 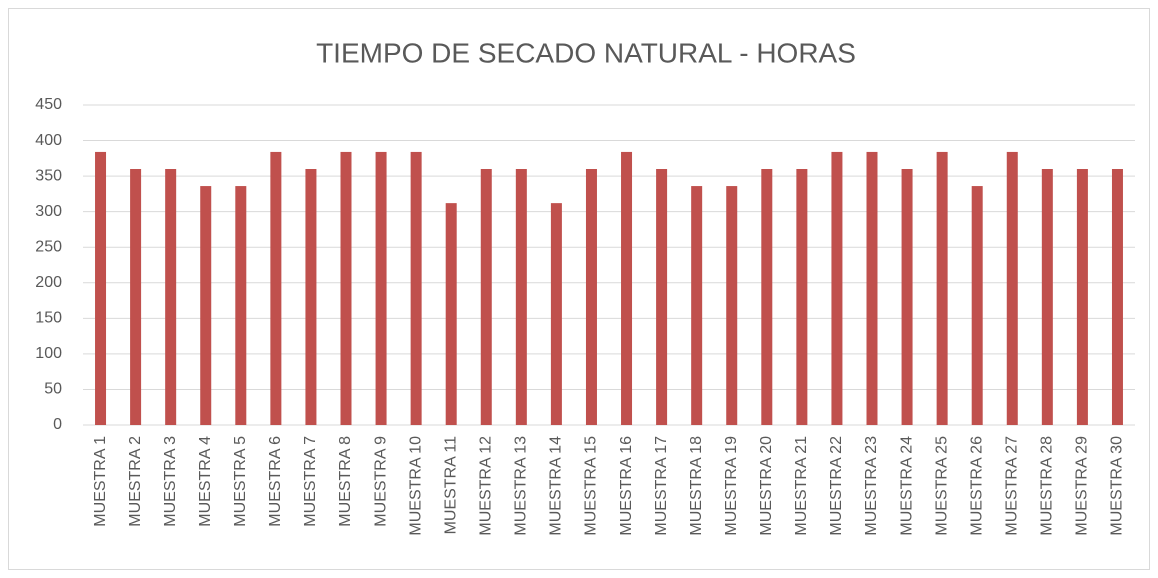 I want to click on x-tick-label: MUESTRA 2, so click(x=135, y=481).